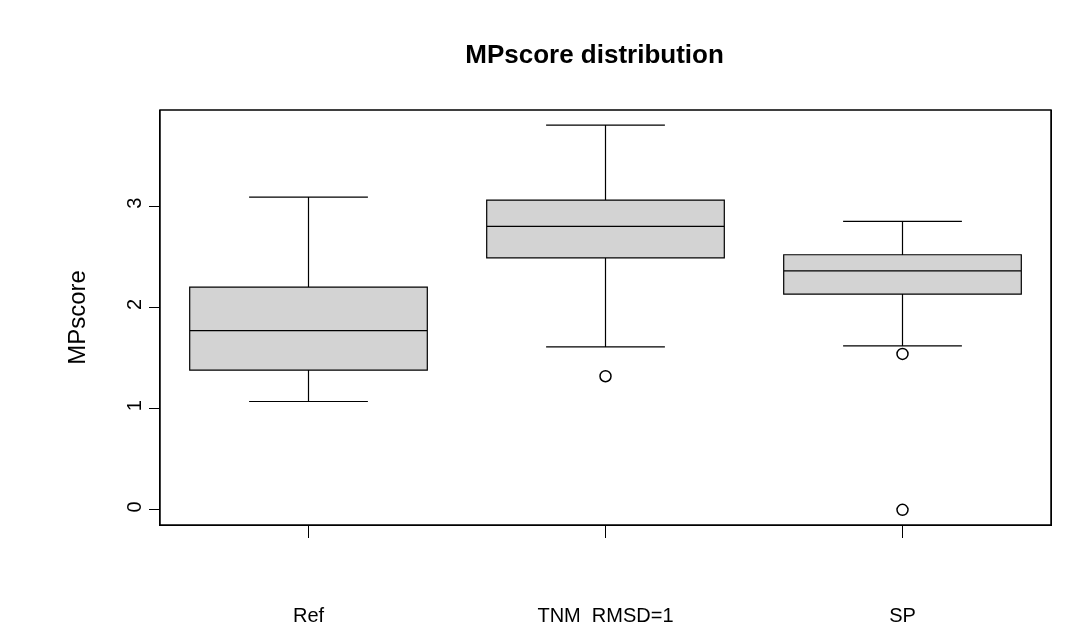  I want to click on chart-title: MPscore distribution, so click(594, 53).